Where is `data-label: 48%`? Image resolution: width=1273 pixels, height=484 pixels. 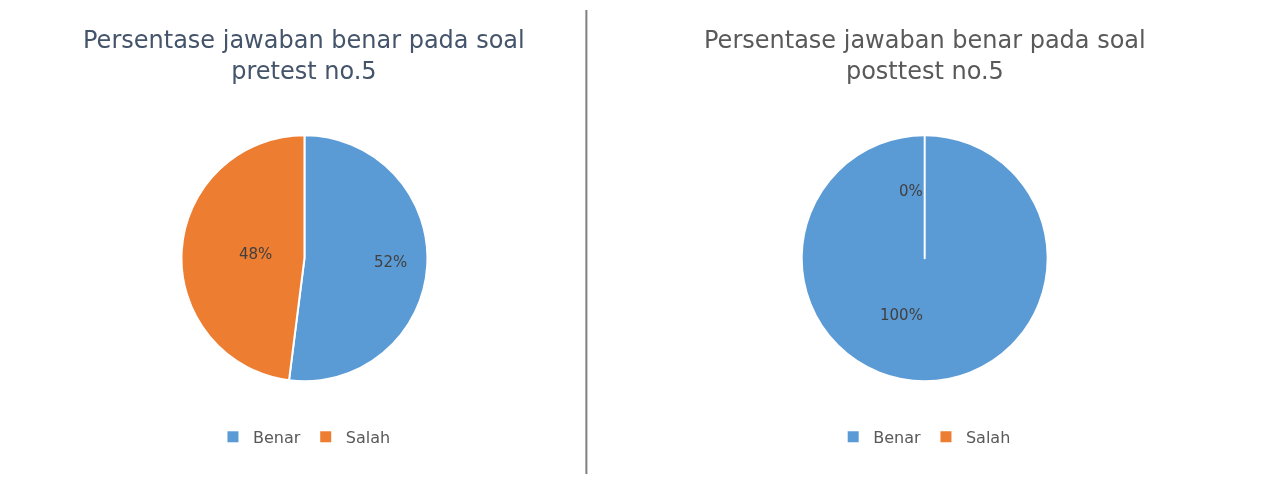
data-label: 48% is located at coordinates (256, 254).